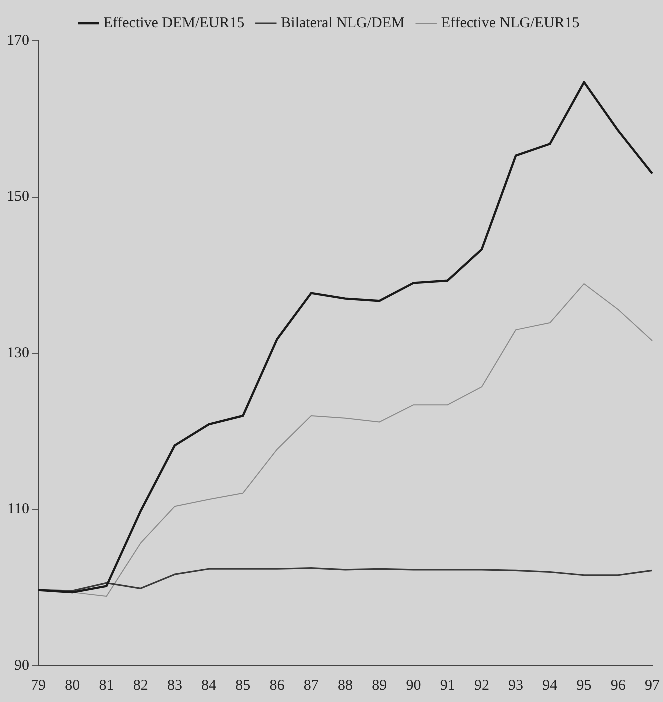  Describe the element at coordinates (343, 23) in the screenshot. I see `legend-label: Bilateral NLG/DEM` at that location.